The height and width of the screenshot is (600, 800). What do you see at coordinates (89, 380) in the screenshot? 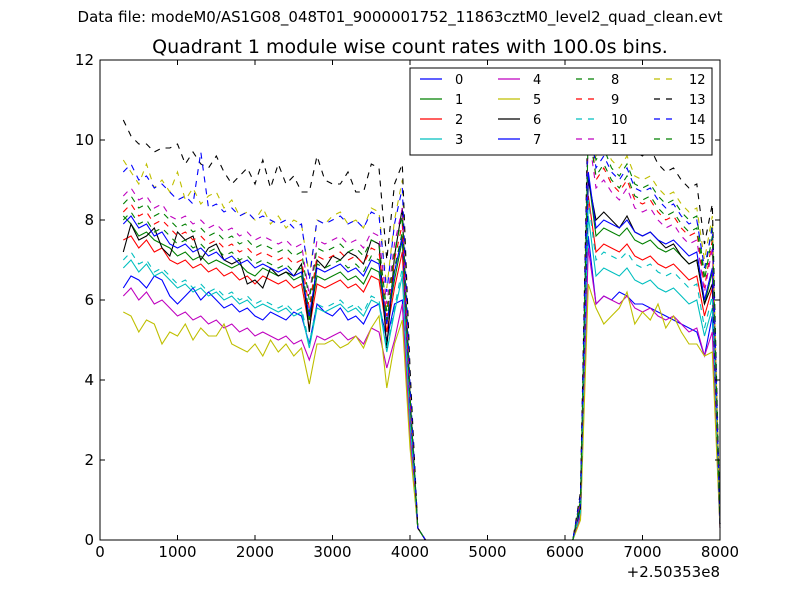
I see `y-tick-label: 4` at bounding box center [89, 380].